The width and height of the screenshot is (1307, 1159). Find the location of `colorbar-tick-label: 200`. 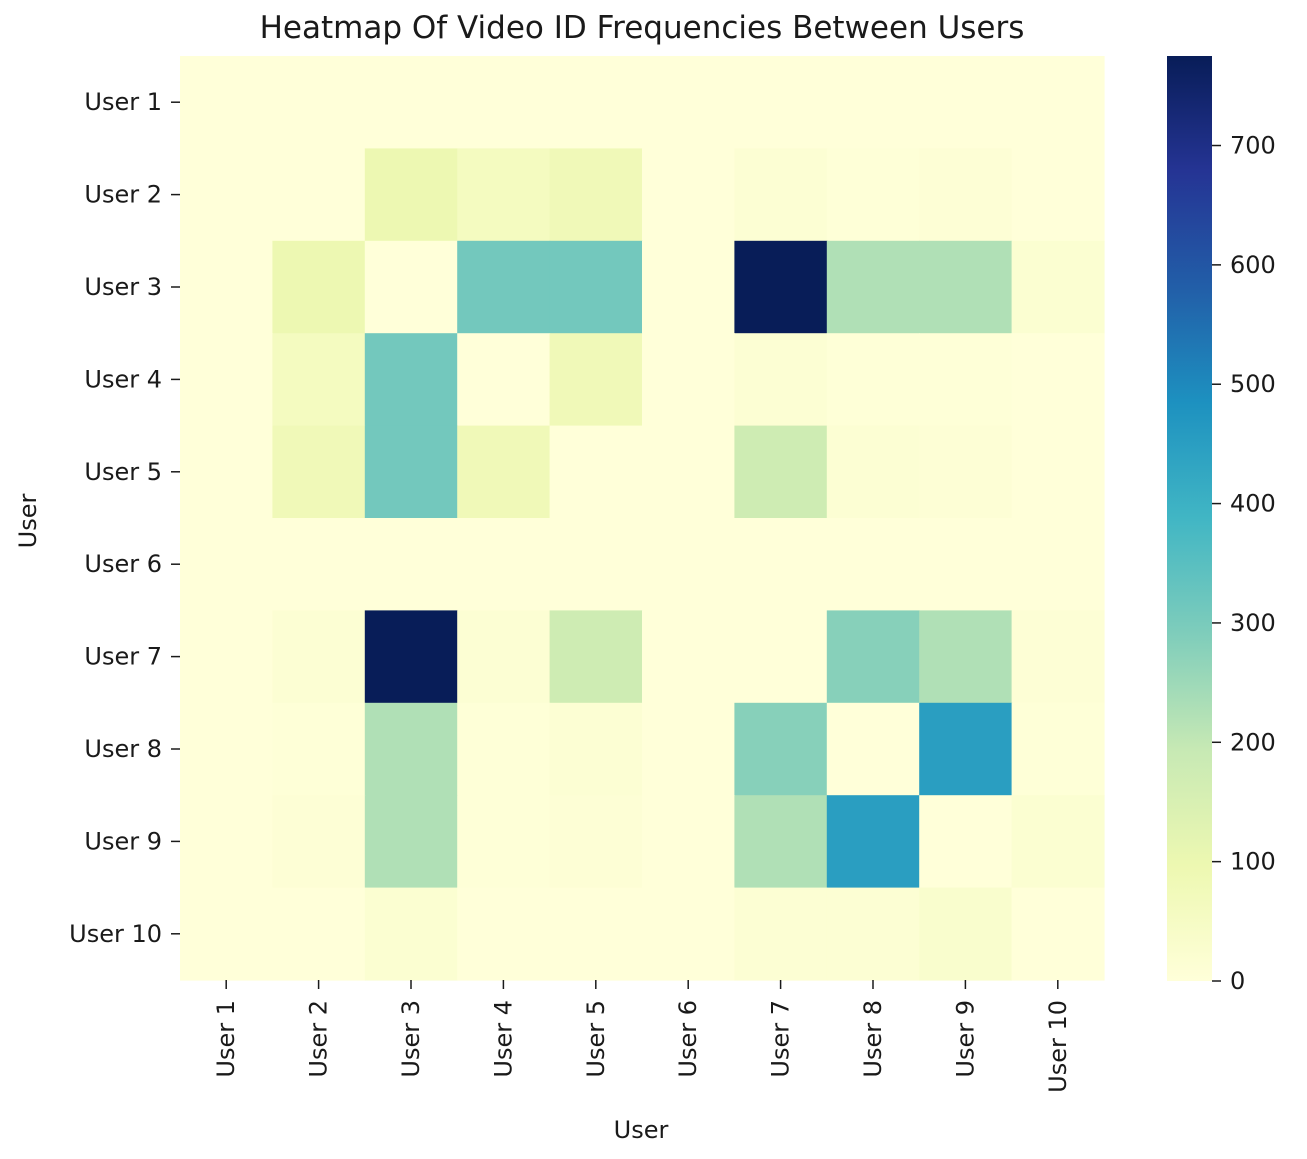

colorbar-tick-label: 200 is located at coordinates (1253, 742).